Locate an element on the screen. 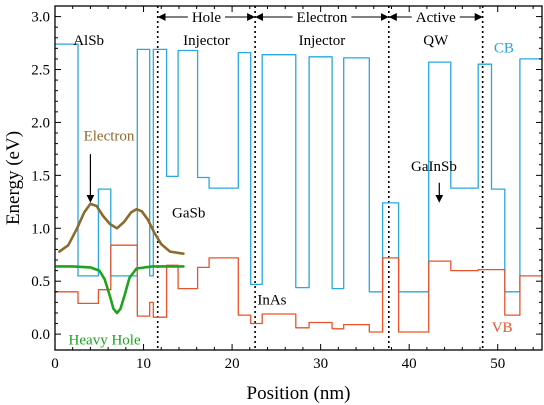 This screenshot has width=544, height=405. annotation-label: VB is located at coordinates (502, 328).